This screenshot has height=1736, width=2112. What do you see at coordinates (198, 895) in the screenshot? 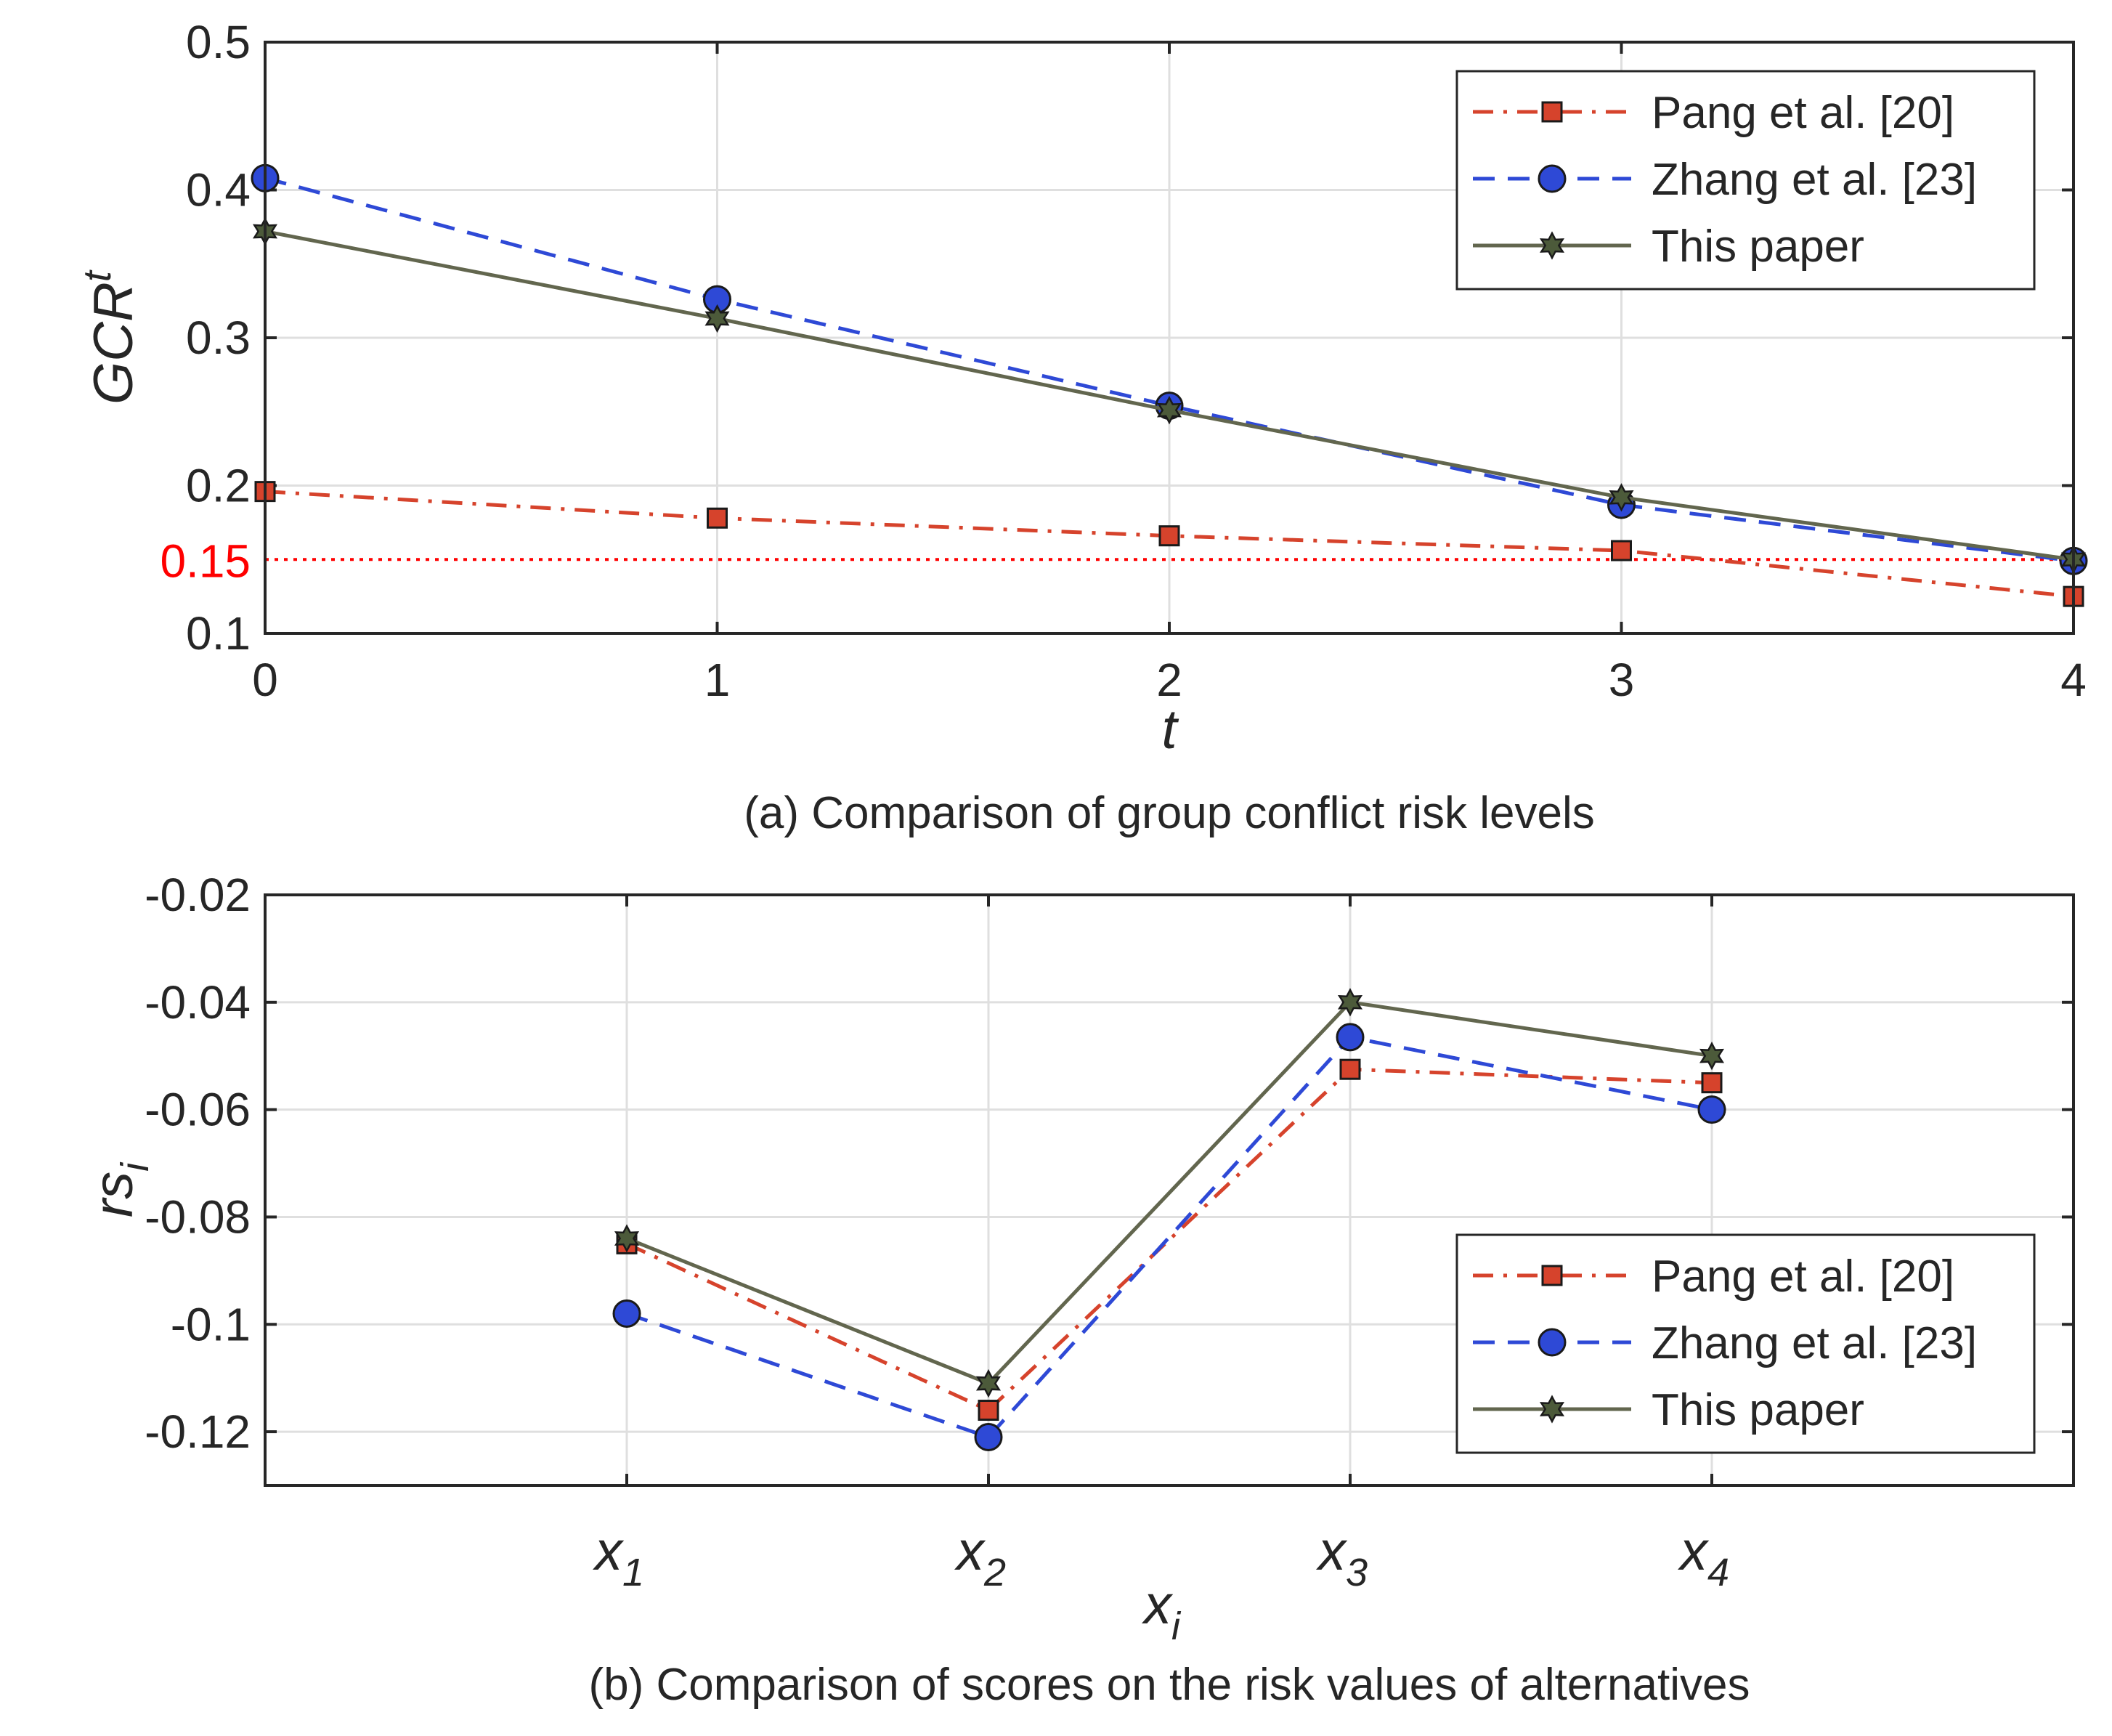
I see `y-tick-label: -0.02` at bounding box center [198, 895].